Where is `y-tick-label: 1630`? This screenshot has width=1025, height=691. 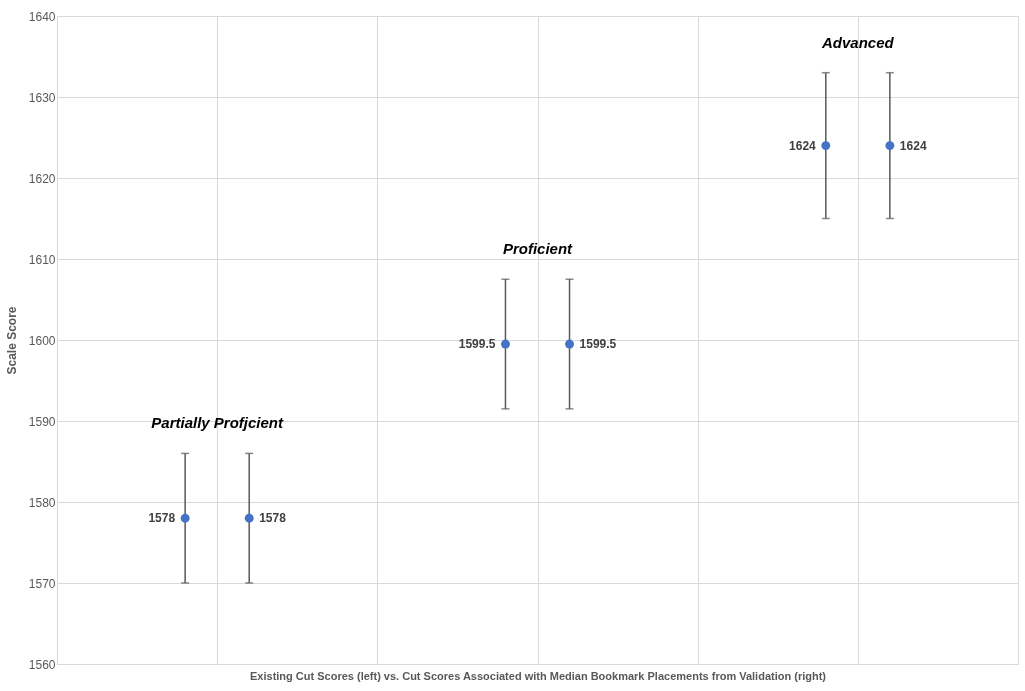
y-tick-label: 1630 is located at coordinates (42, 97).